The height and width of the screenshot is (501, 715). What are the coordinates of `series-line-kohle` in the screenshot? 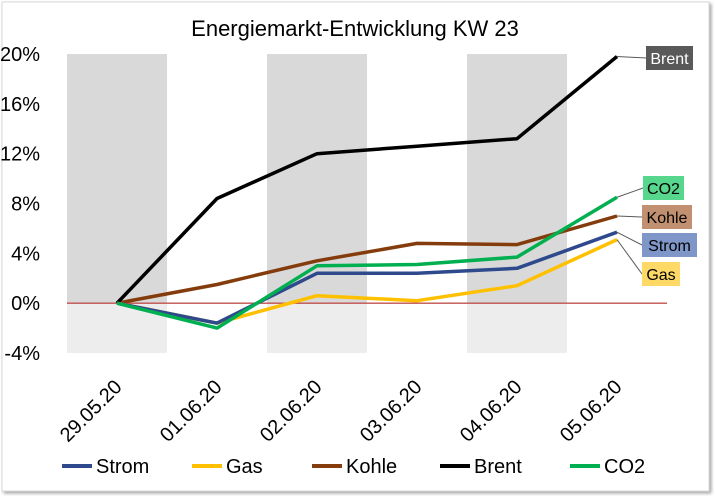 It's located at (367, 259).